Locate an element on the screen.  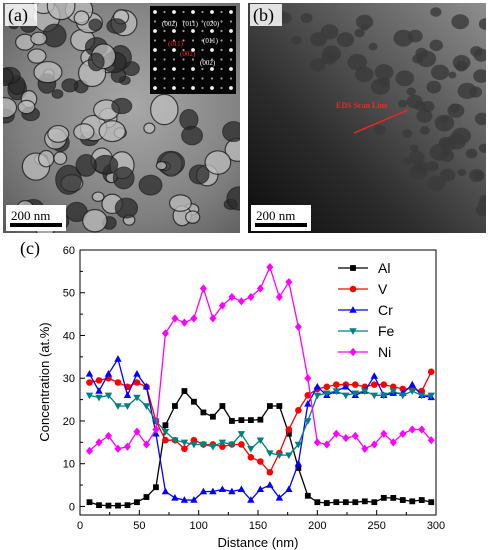
eds-scan-line is located at coordinates (381, 121).